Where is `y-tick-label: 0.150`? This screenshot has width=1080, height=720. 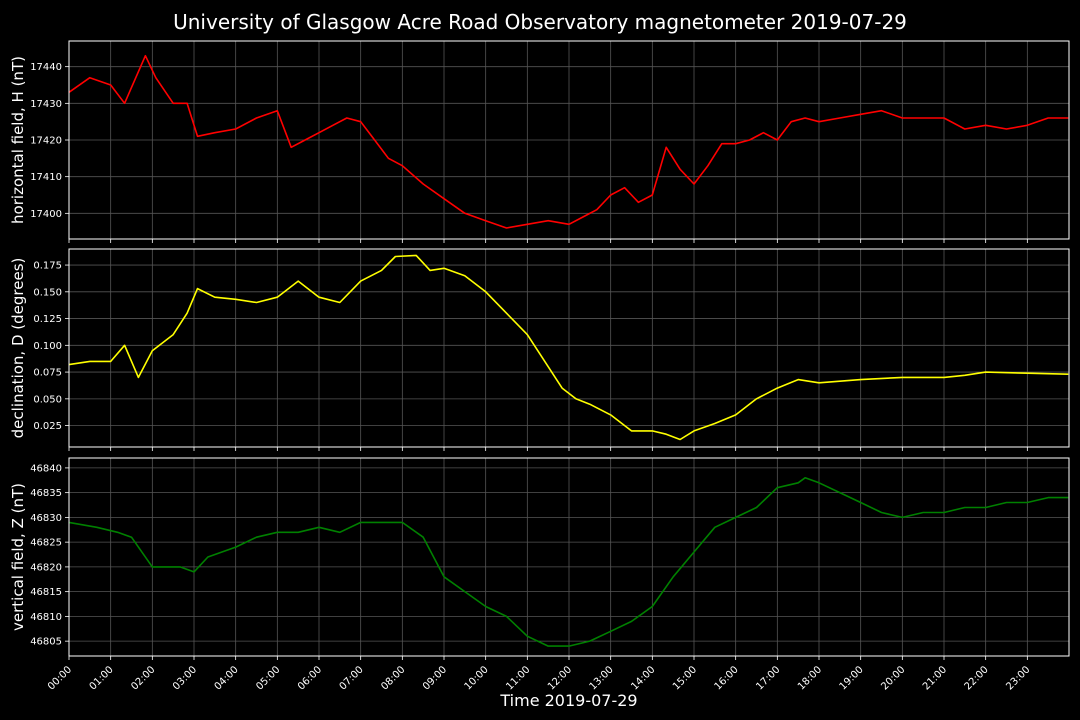 y-tick-label: 0.150 is located at coordinates (47, 292).